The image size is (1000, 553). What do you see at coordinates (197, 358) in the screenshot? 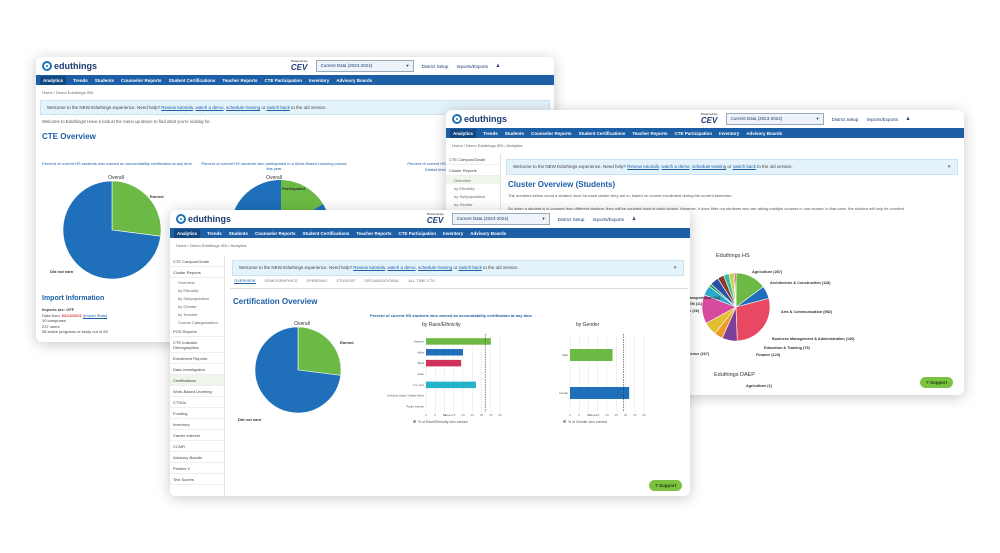
I see `sidebar-item-enrollment: Enrollment Reports` at bounding box center [197, 358].